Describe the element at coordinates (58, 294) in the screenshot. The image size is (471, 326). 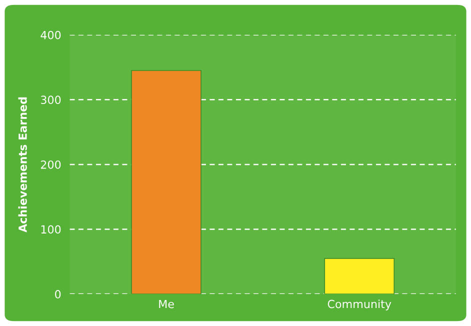
I see `y-tick-label: 0` at that location.